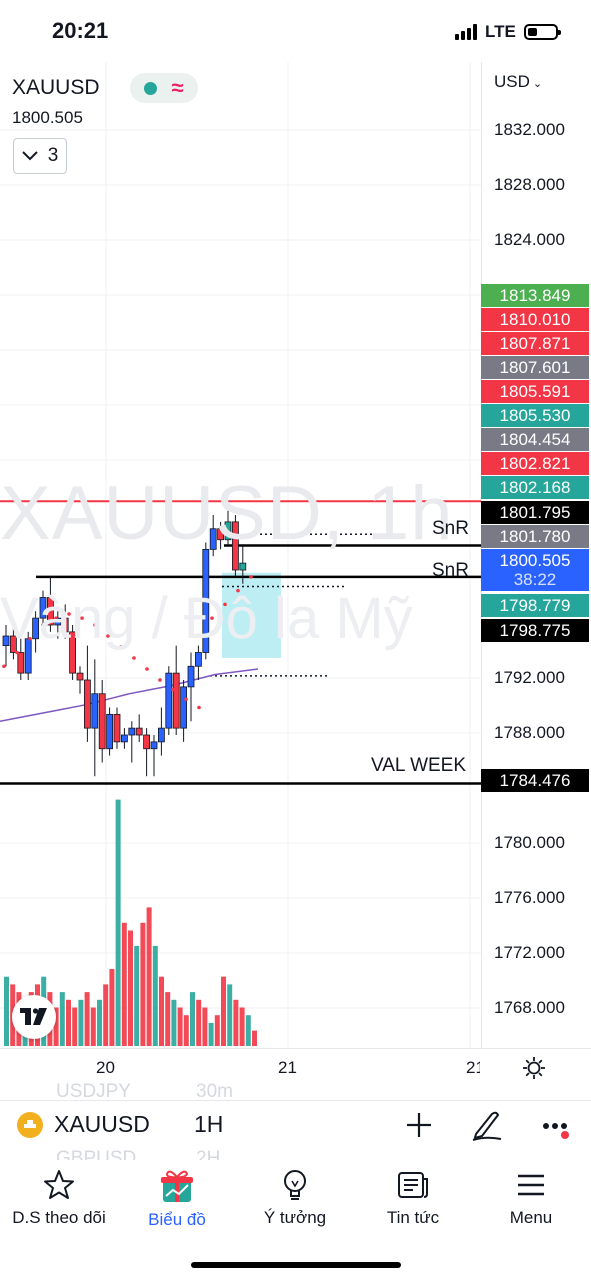 This screenshot has width=591, height=1280. I want to click on currency-label: USD, so click(512, 81).